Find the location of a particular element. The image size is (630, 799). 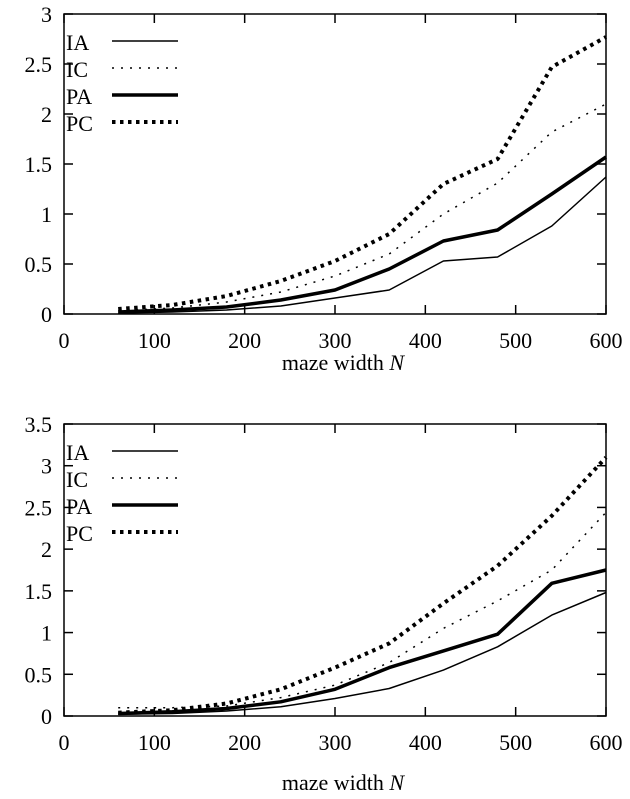

series-line-pa is located at coordinates (362, 642).